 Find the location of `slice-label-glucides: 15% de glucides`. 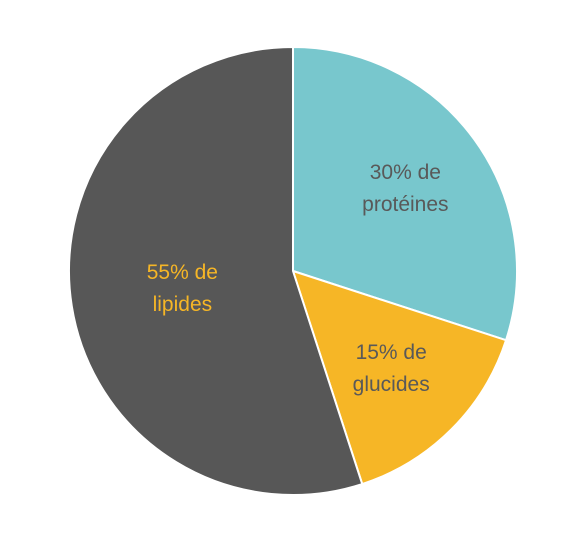

slice-label-glucides: 15% de glucides is located at coordinates (391, 369).